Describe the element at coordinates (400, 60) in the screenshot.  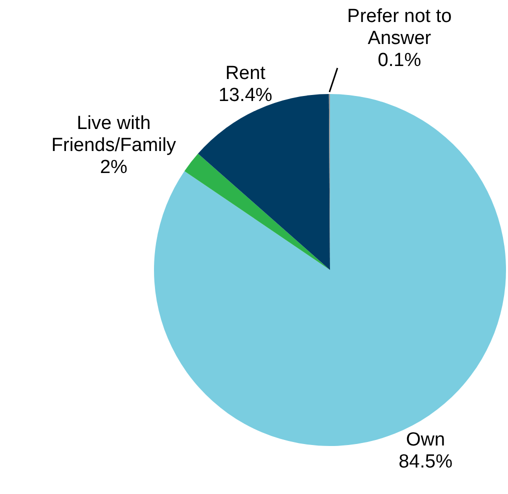
I see `data-label: 0.1%` at that location.